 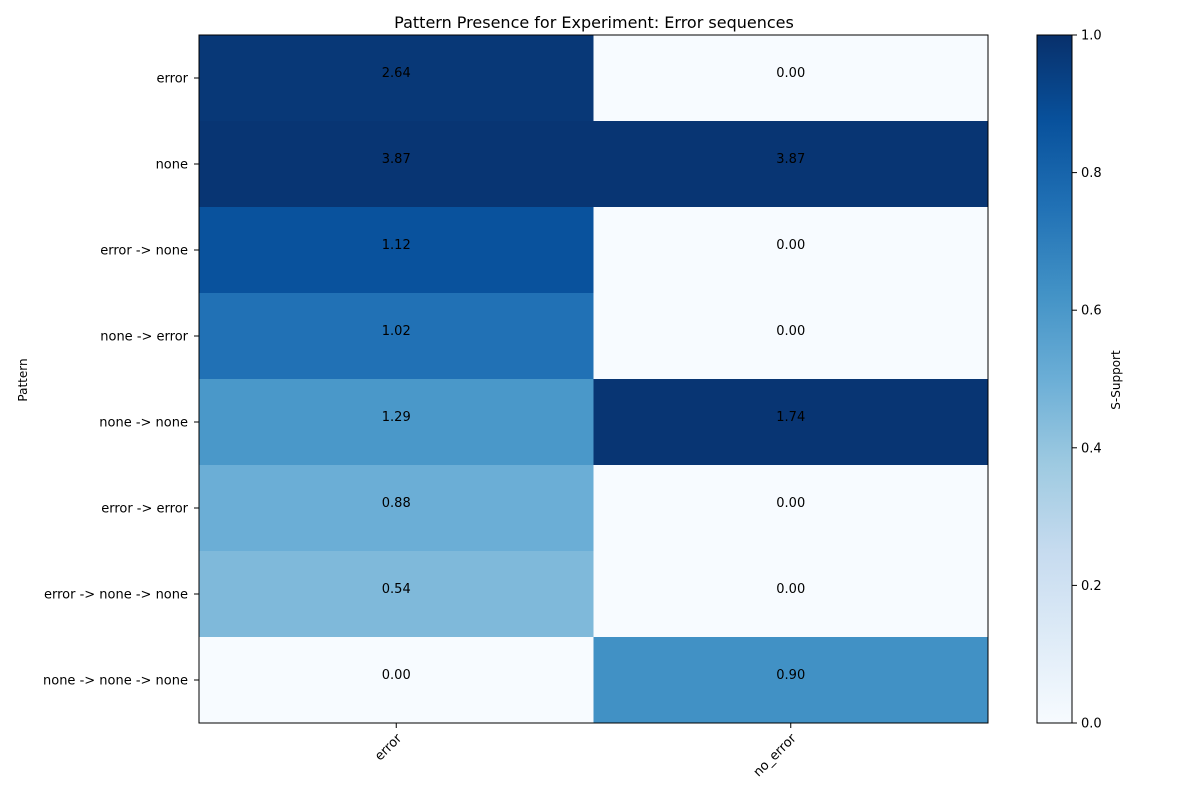 What do you see at coordinates (1087, 380) in the screenshot?
I see `colorbar-ticks: 0.0 0.2 0.4 0.6 0.8 1.0` at bounding box center [1087, 380].